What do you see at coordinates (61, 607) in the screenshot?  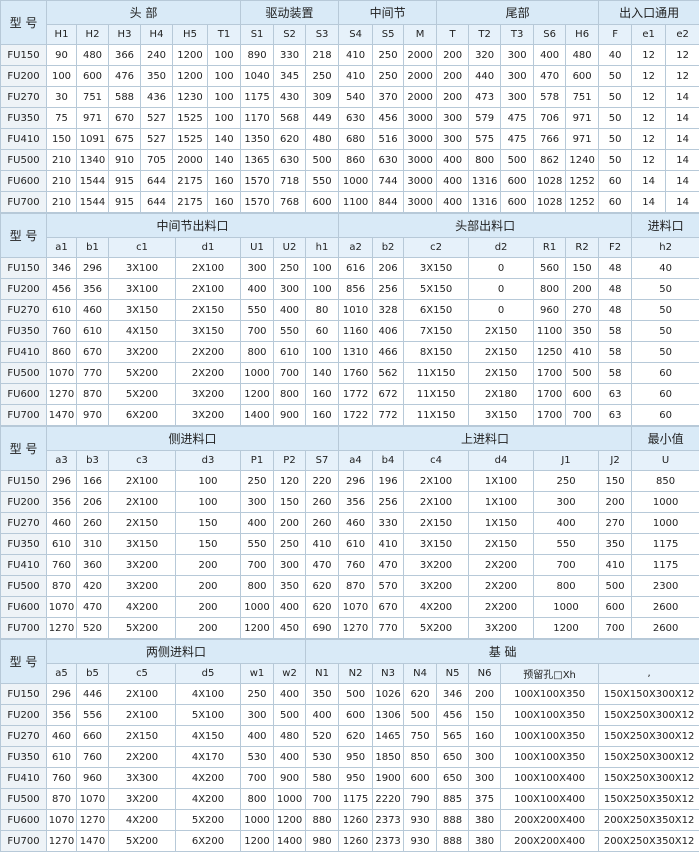 I see `value-cell: 1070` at bounding box center [61, 607].